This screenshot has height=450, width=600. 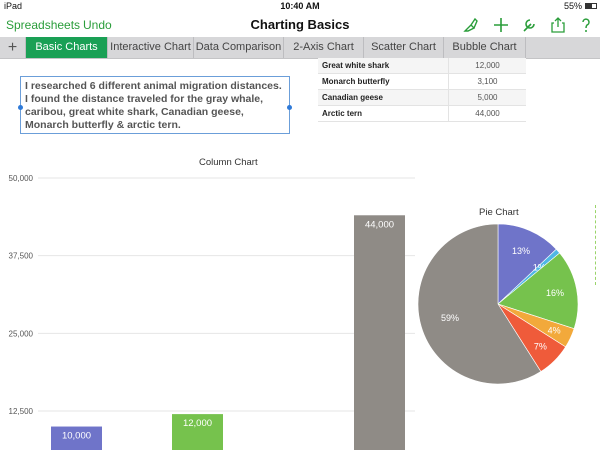 What do you see at coordinates (487, 81) in the screenshot?
I see `table-cell-value: 3,100` at bounding box center [487, 81].